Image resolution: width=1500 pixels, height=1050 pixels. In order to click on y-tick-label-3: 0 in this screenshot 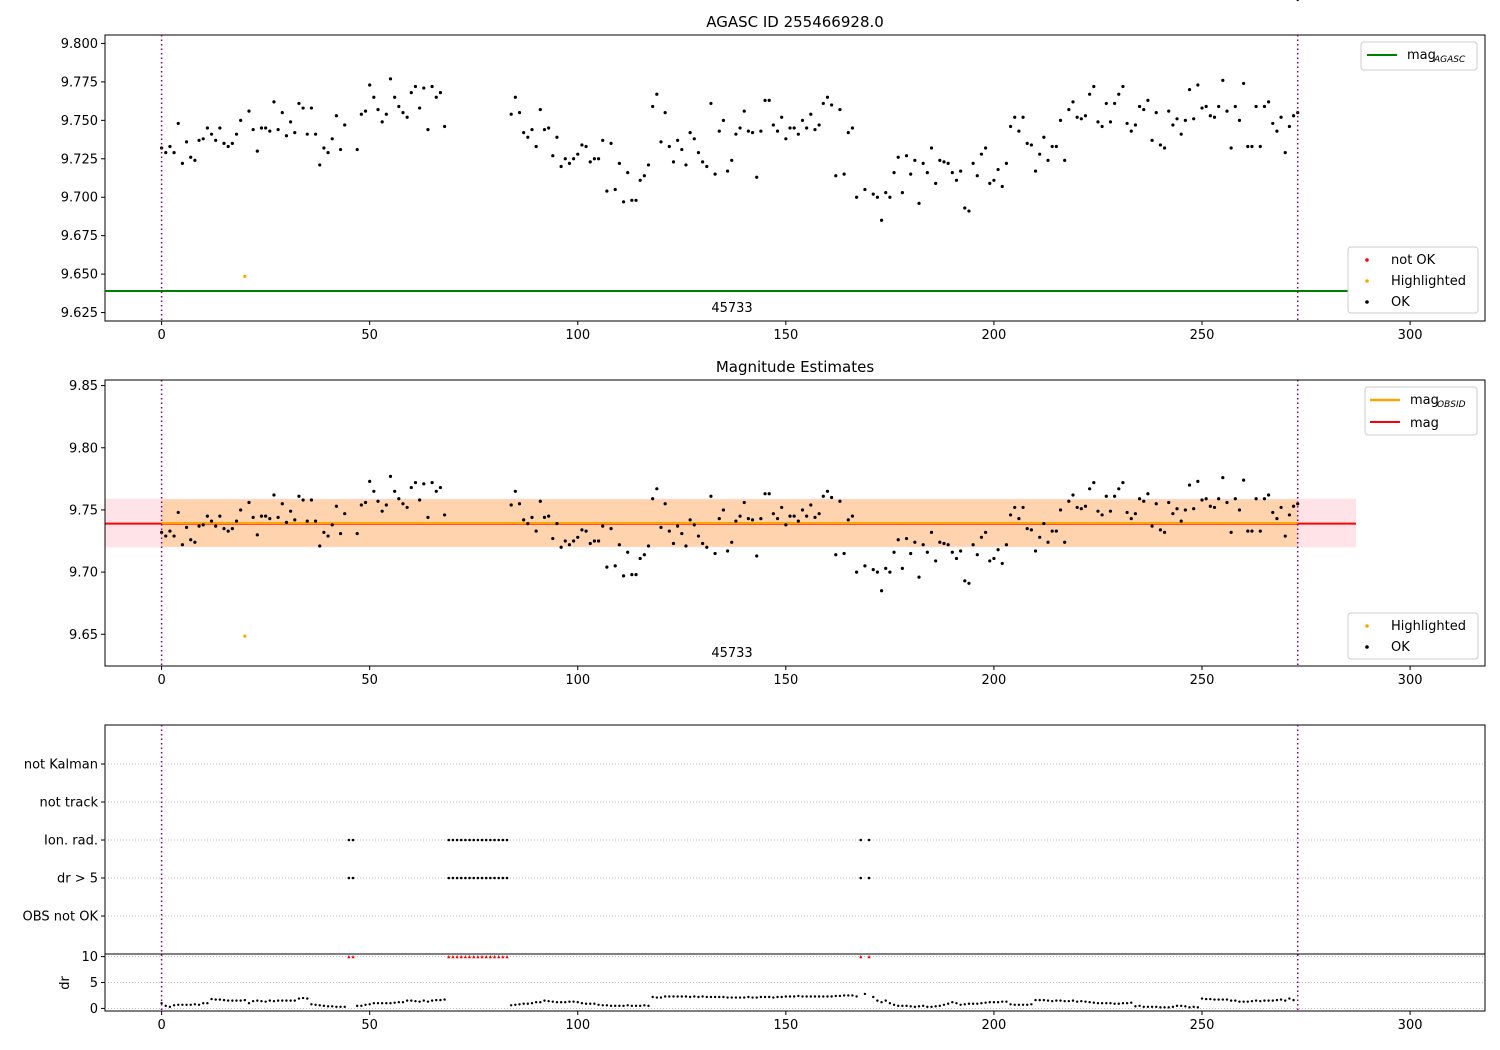, I will do `click(94, 1009)`.